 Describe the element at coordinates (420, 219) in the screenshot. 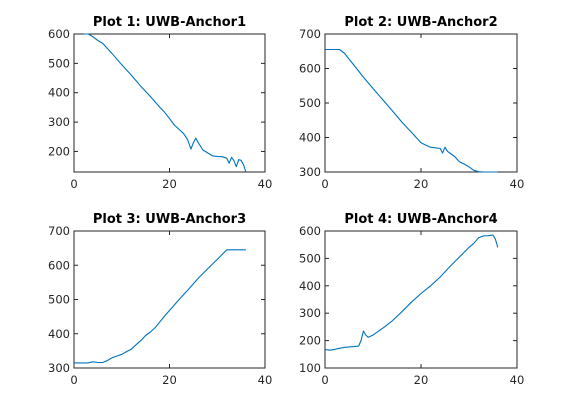

I see `plot-title: Plot 4: UWB-Anchor4` at that location.